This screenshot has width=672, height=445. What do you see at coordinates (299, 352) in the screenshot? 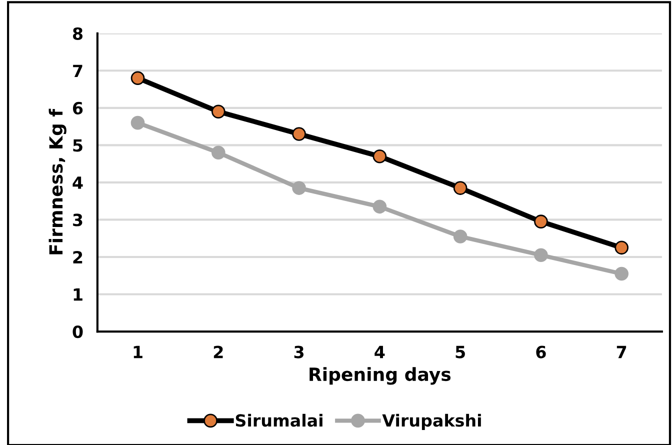
I see `x-tick-label: 3` at bounding box center [299, 352].